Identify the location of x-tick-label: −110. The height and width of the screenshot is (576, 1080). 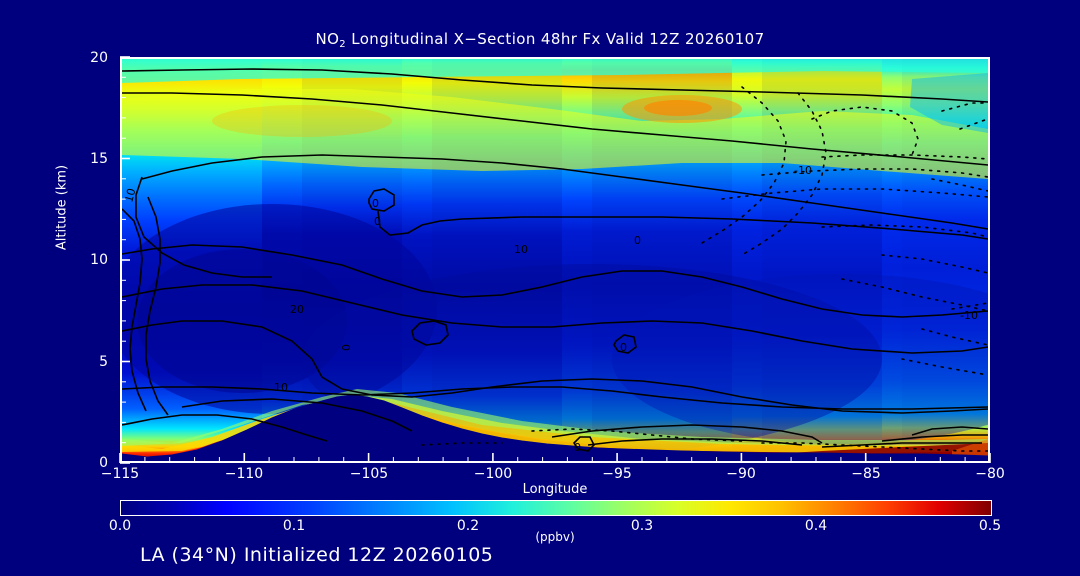
(244, 474).